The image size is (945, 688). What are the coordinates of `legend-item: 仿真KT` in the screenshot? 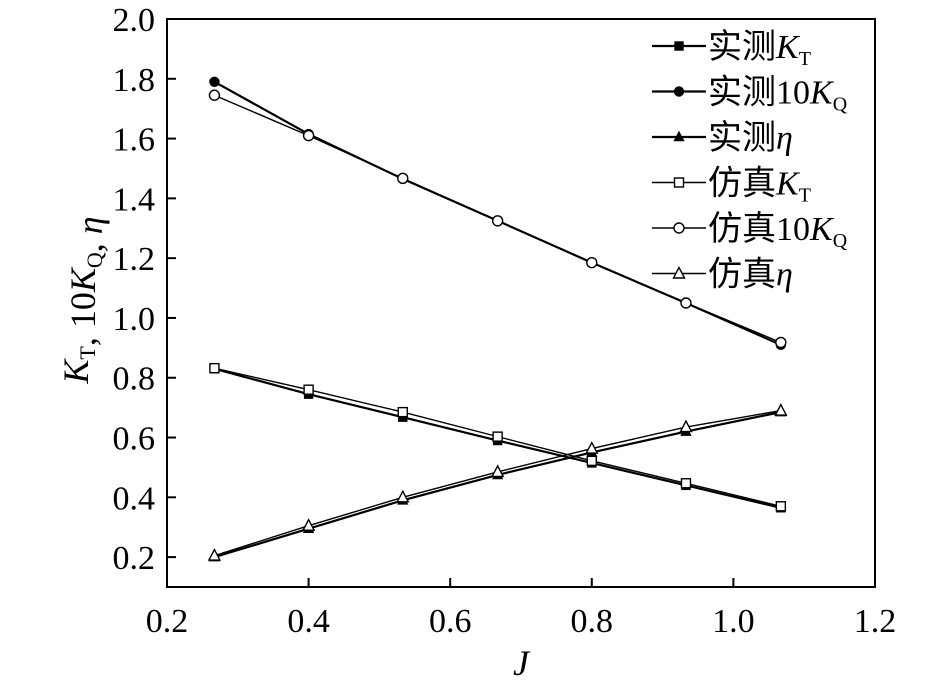 It's located at (731, 186).